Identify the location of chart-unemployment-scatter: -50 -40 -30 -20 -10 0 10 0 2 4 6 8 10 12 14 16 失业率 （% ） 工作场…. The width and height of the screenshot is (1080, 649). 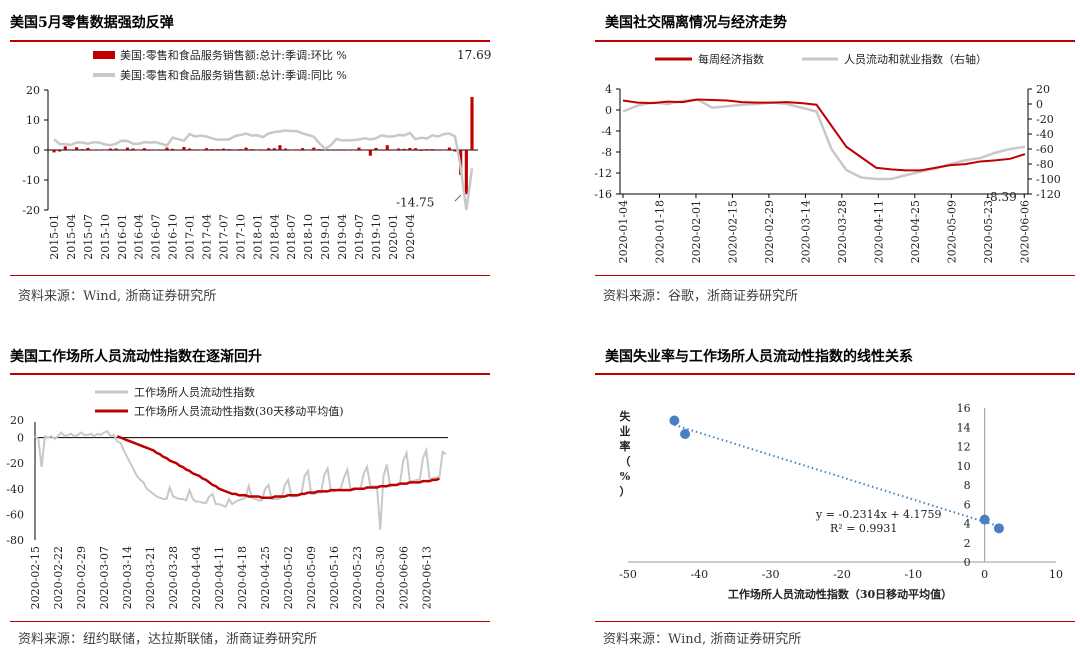
(841, 501).